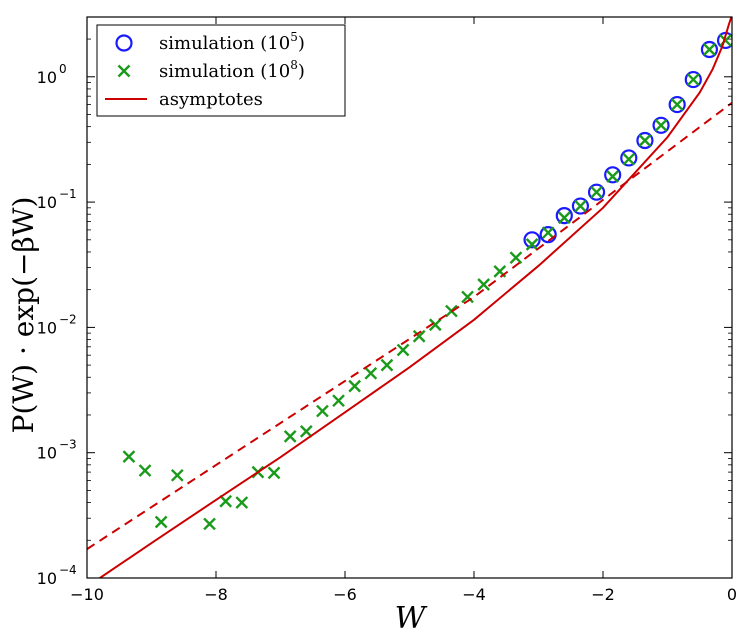 The image size is (747, 635). What do you see at coordinates (68, 445) in the screenshot?
I see `y-tick-exponent-1: −3` at bounding box center [68, 445].